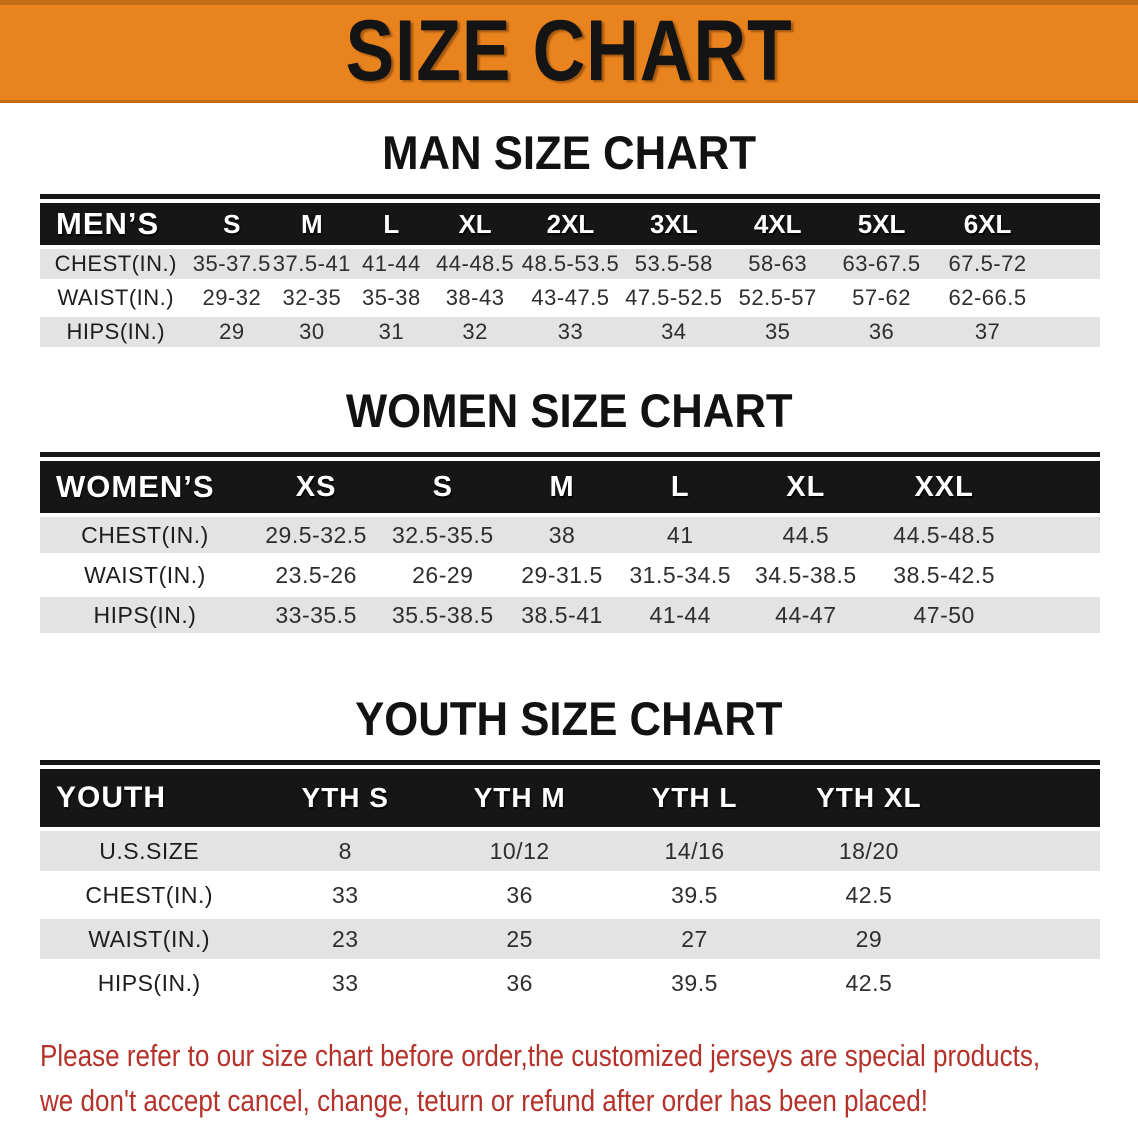 The image size is (1138, 1132). What do you see at coordinates (149, 983) in the screenshot?
I see `measure-row-label: HIPS(IN.)` at bounding box center [149, 983].